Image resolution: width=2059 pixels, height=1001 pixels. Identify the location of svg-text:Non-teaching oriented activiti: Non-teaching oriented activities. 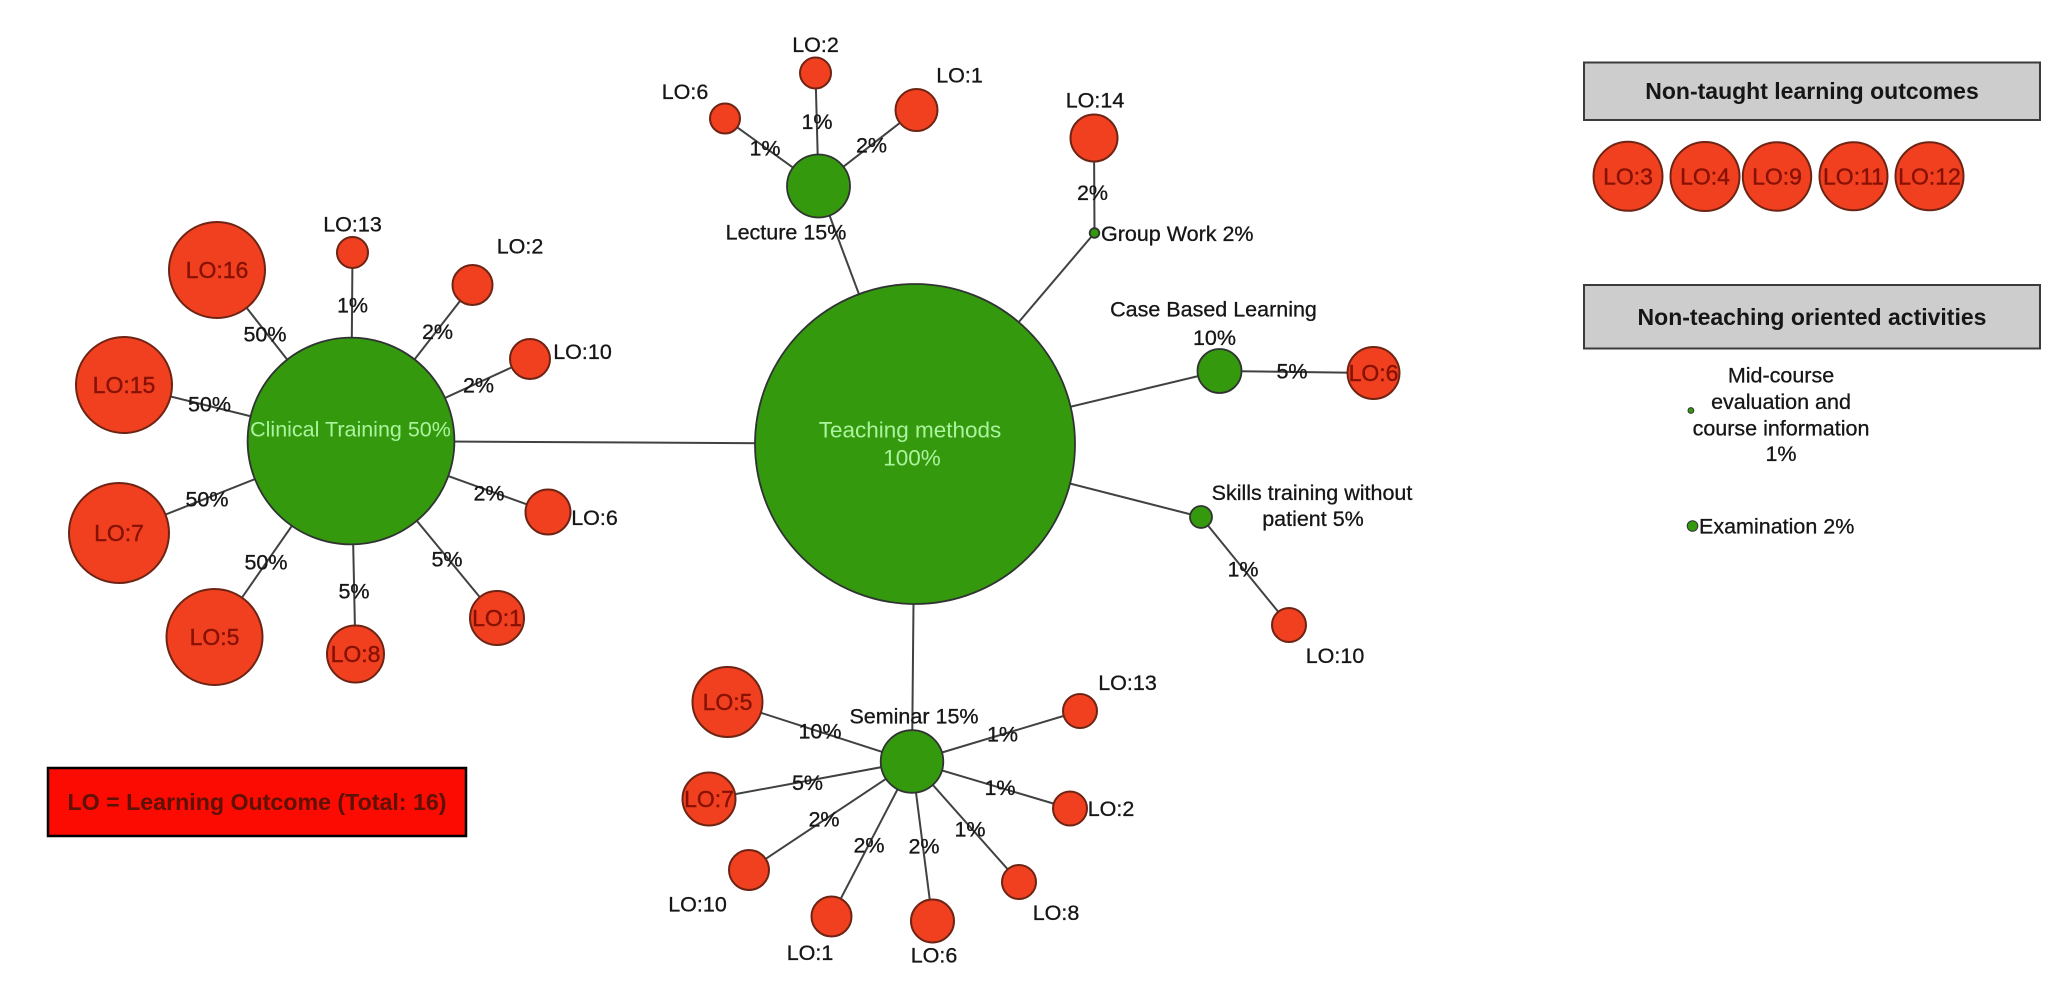
(1812, 317).